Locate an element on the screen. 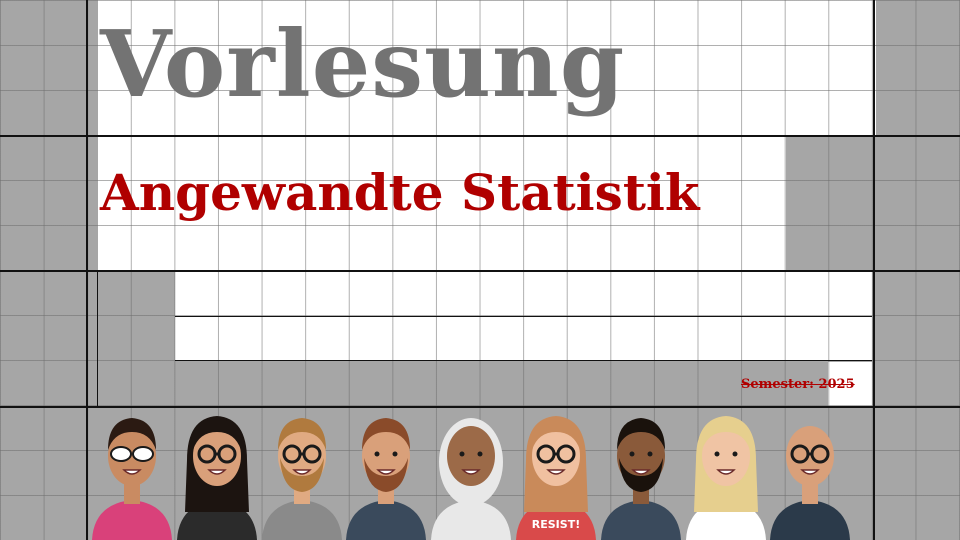  semester-label: Semester: 2025 is located at coordinates (798, 384).